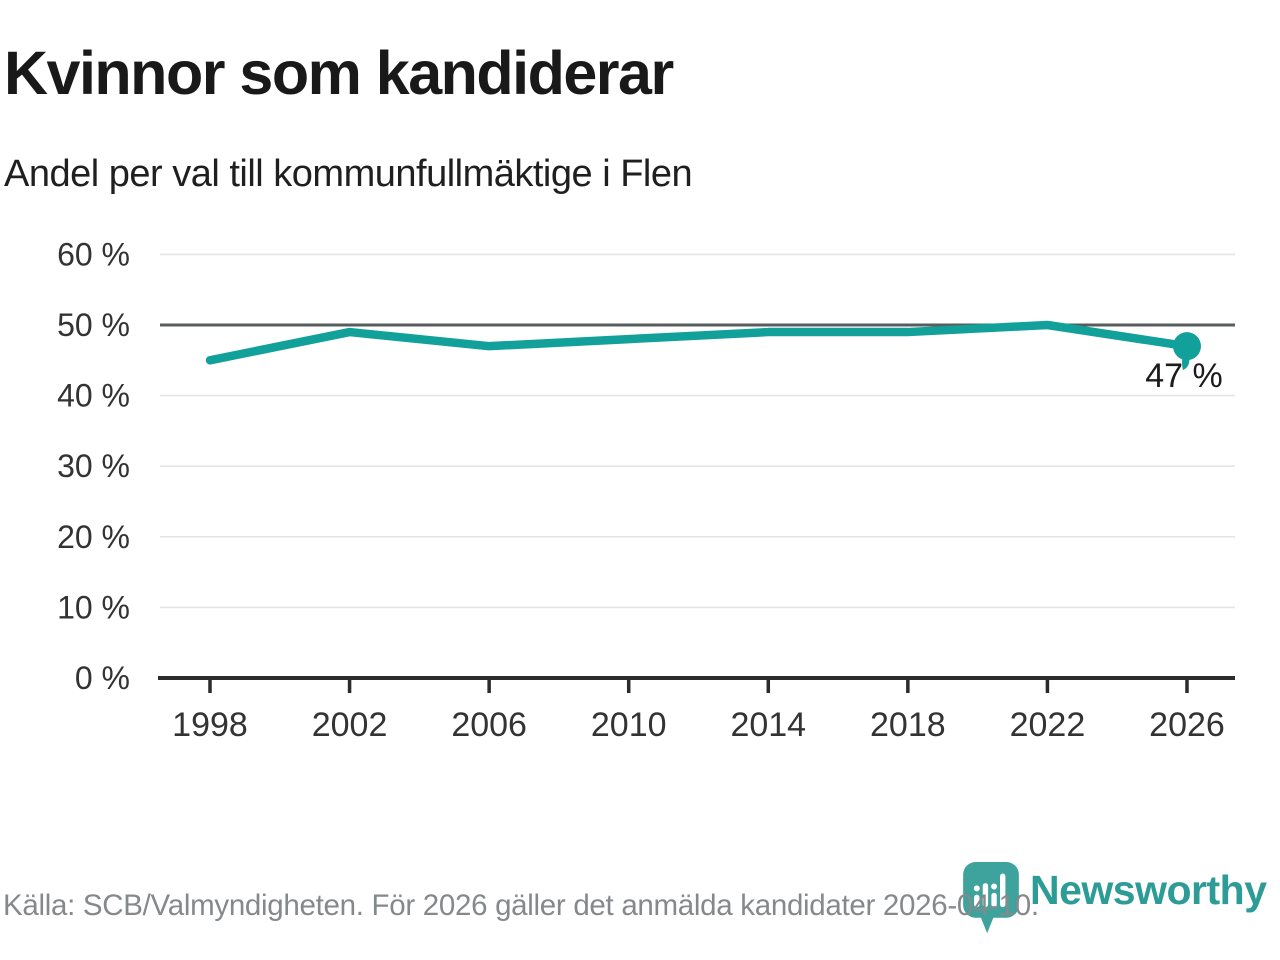 The width and height of the screenshot is (1280, 960). What do you see at coordinates (1184, 376) in the screenshot?
I see `end-point-value-label: 47 %` at bounding box center [1184, 376].